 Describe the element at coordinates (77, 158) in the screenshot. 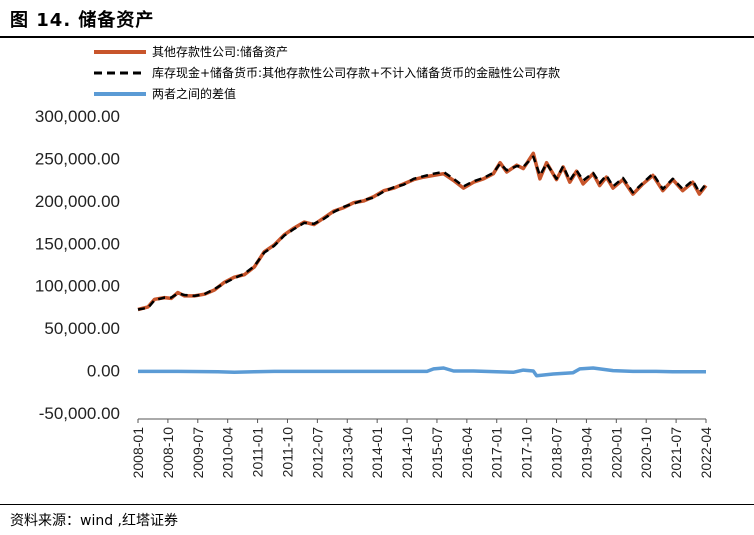

I see `y-tick-label: 250,000.00` at that location.